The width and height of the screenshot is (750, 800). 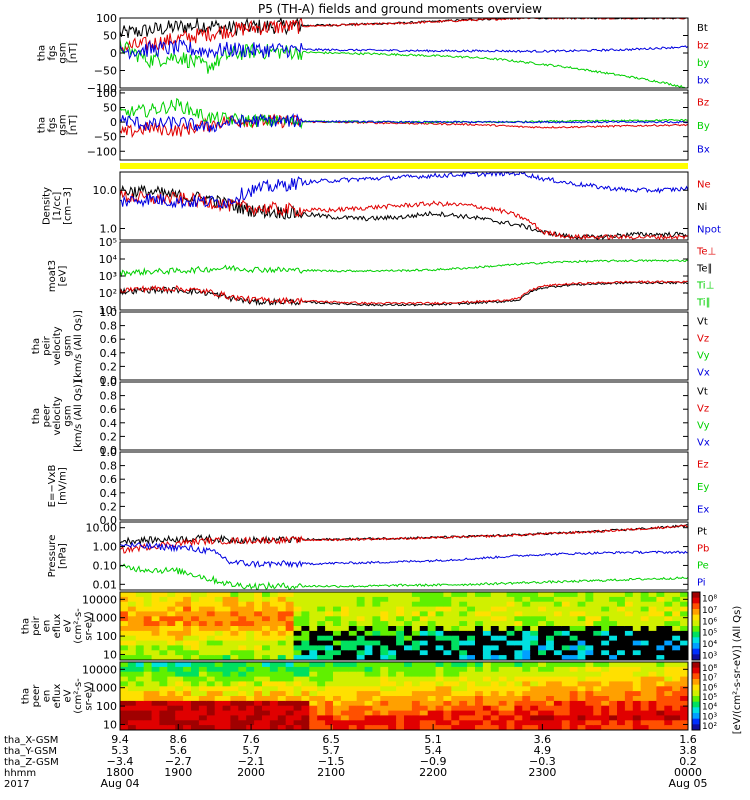 What do you see at coordinates (404, 293) in the screenshot?
I see `series-temperature-Te∥` at bounding box center [404, 293].